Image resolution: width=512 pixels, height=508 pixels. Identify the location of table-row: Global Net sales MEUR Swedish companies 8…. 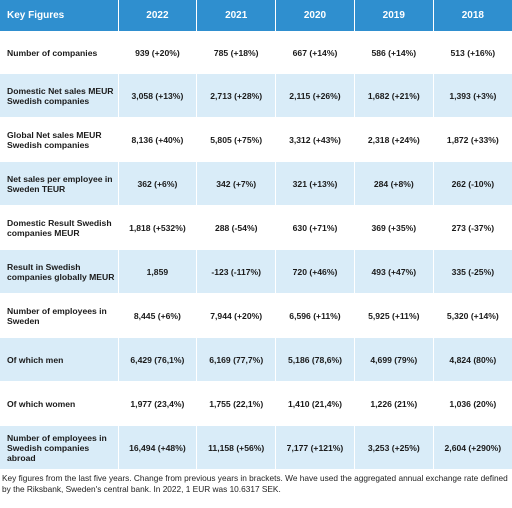
(256, 139).